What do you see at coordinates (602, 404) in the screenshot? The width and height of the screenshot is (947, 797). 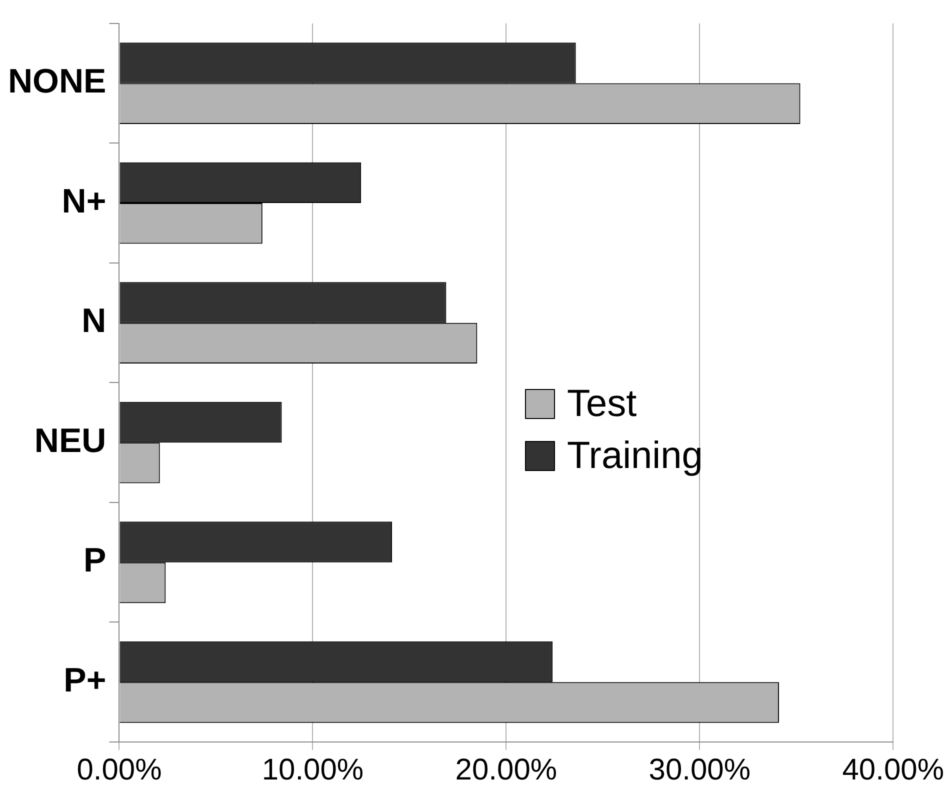 I see `legend-label: Test` at bounding box center [602, 404].